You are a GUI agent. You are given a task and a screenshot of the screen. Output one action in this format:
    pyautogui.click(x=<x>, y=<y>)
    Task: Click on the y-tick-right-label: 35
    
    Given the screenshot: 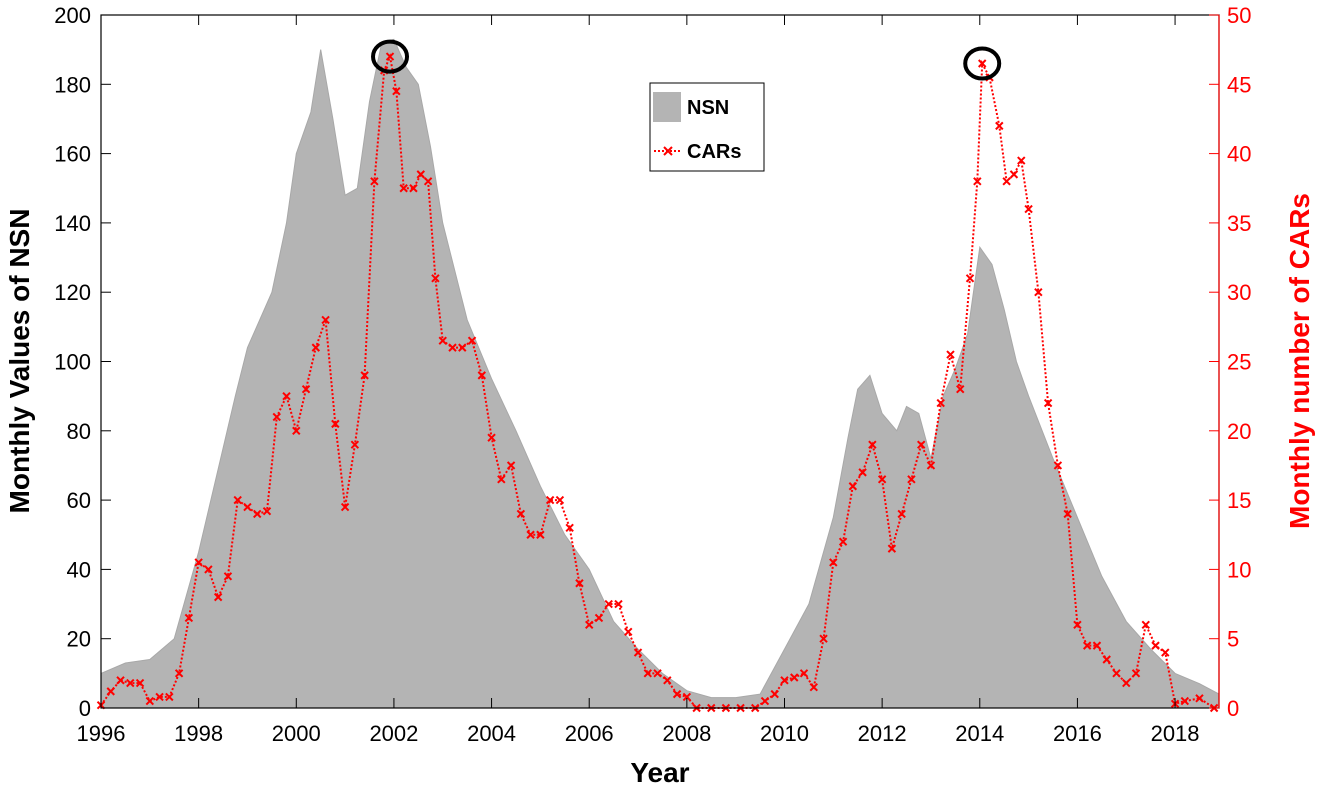 What is the action you would take?
    pyautogui.click(x=1239, y=223)
    